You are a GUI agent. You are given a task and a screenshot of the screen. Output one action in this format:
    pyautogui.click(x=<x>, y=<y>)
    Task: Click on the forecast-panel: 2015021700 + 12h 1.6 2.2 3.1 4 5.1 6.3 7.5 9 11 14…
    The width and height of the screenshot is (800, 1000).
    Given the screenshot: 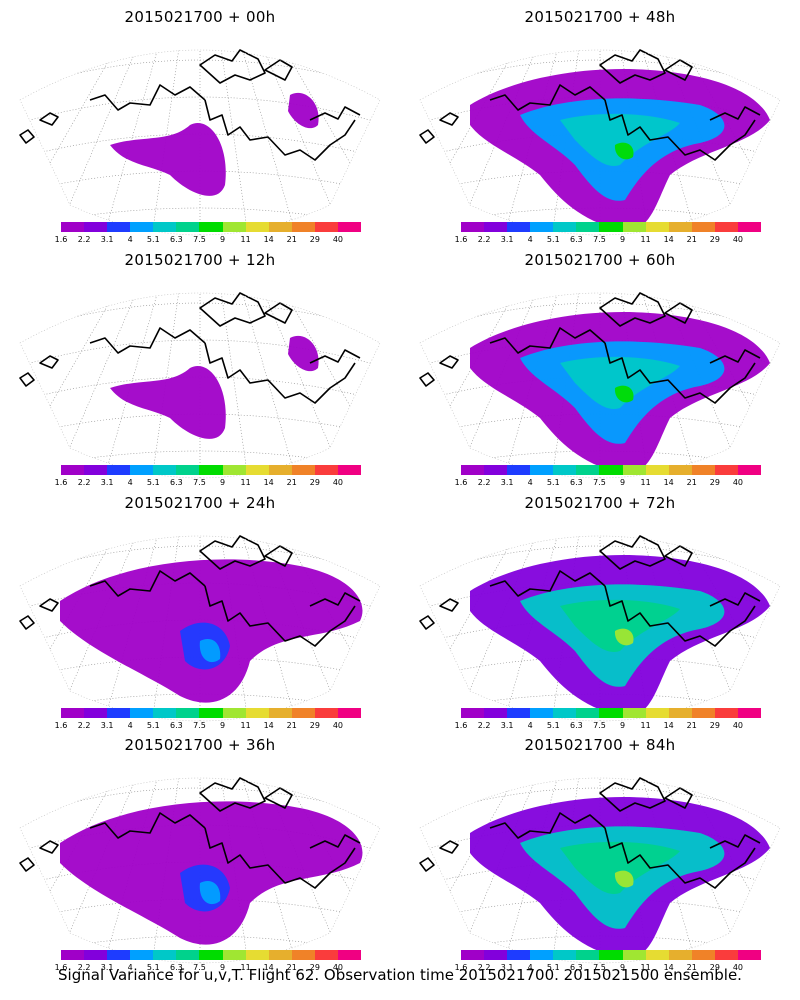 What is the action you would take?
    pyautogui.click(x=200, y=365)
    